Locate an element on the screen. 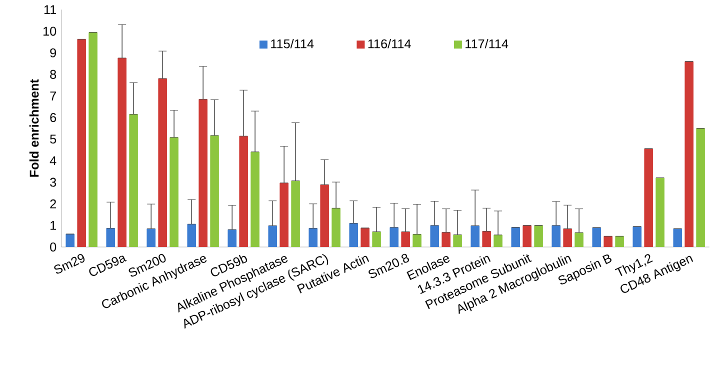 This screenshot has height=379, width=715. y-tick-label: 5 is located at coordinates (53, 139).